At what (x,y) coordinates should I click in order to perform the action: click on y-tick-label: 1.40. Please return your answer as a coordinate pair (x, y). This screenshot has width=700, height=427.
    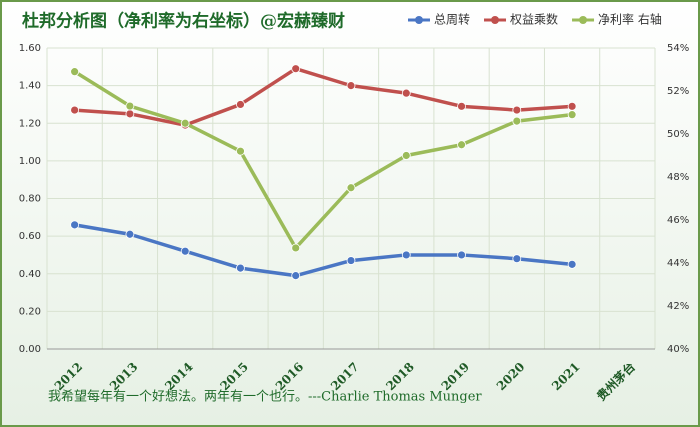
    Looking at the image, I should click on (30, 86).